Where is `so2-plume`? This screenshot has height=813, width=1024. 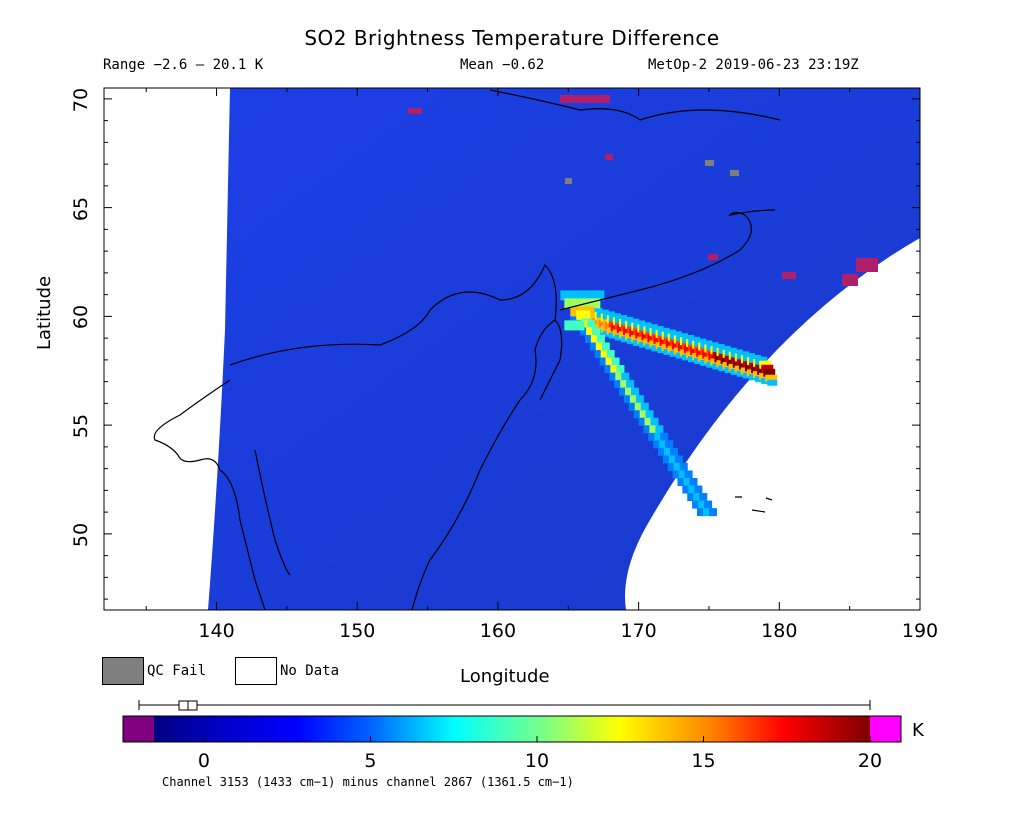
so2-plume is located at coordinates (669, 403).